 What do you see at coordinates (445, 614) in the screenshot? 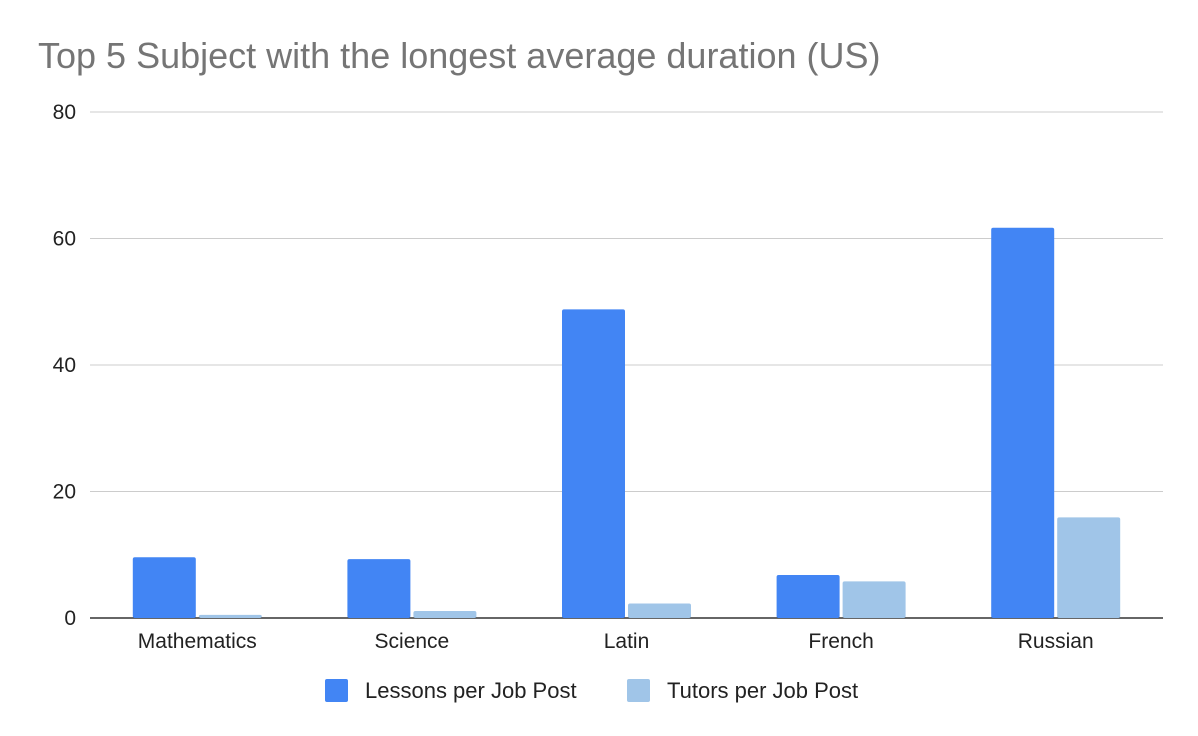
I see `bar-science-tutors` at bounding box center [445, 614].